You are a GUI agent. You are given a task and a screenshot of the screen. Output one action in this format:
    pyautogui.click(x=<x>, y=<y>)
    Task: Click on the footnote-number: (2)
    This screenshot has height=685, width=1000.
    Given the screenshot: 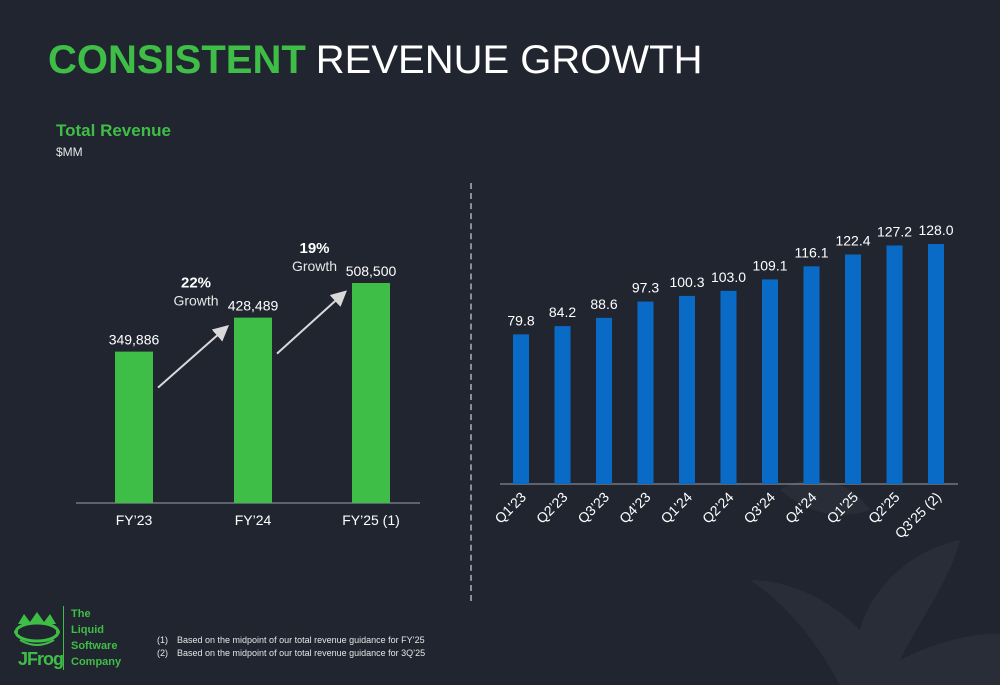 What is the action you would take?
    pyautogui.click(x=162, y=653)
    